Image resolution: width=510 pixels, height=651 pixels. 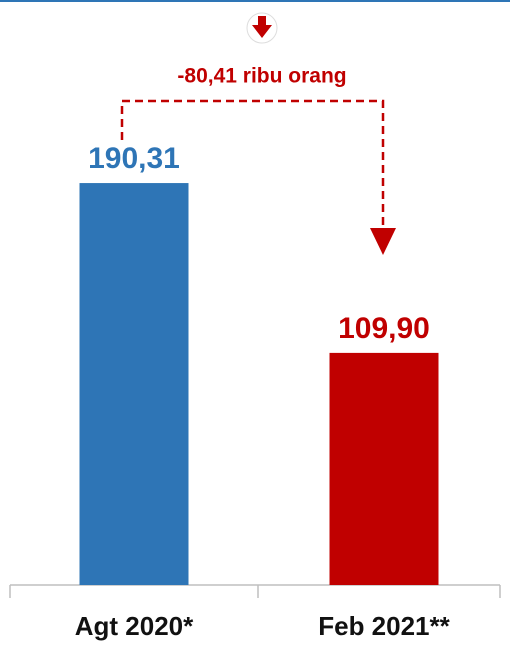 I want to click on annotation: -80,41 ribu orang, so click(x=261, y=76).